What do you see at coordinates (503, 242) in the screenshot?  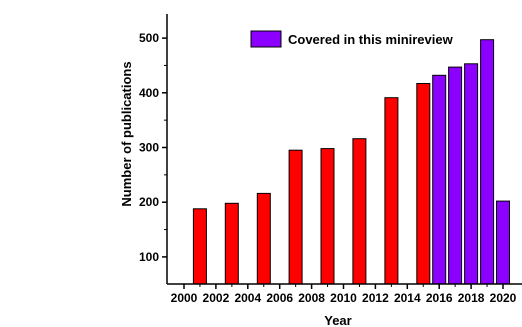 I see `bar-2020` at bounding box center [503, 242].